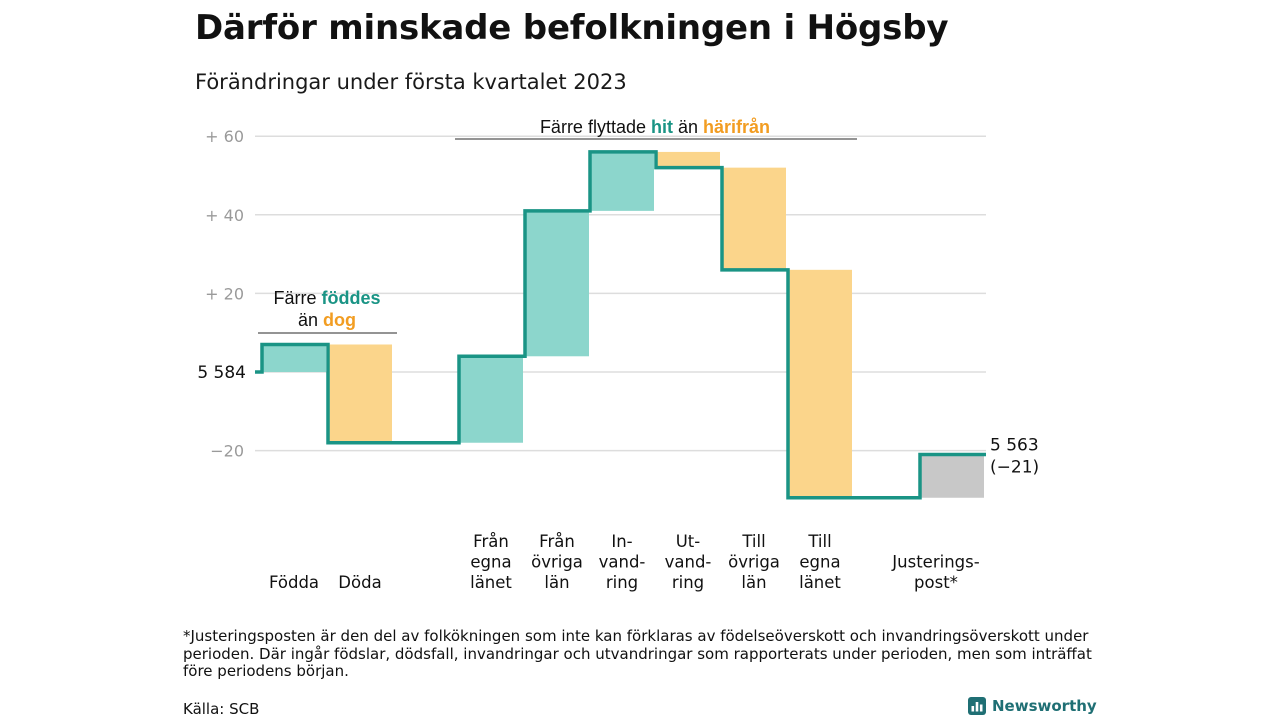 This screenshot has width=1280, height=720. I want to click on category-label: Justerings-, so click(935, 562).